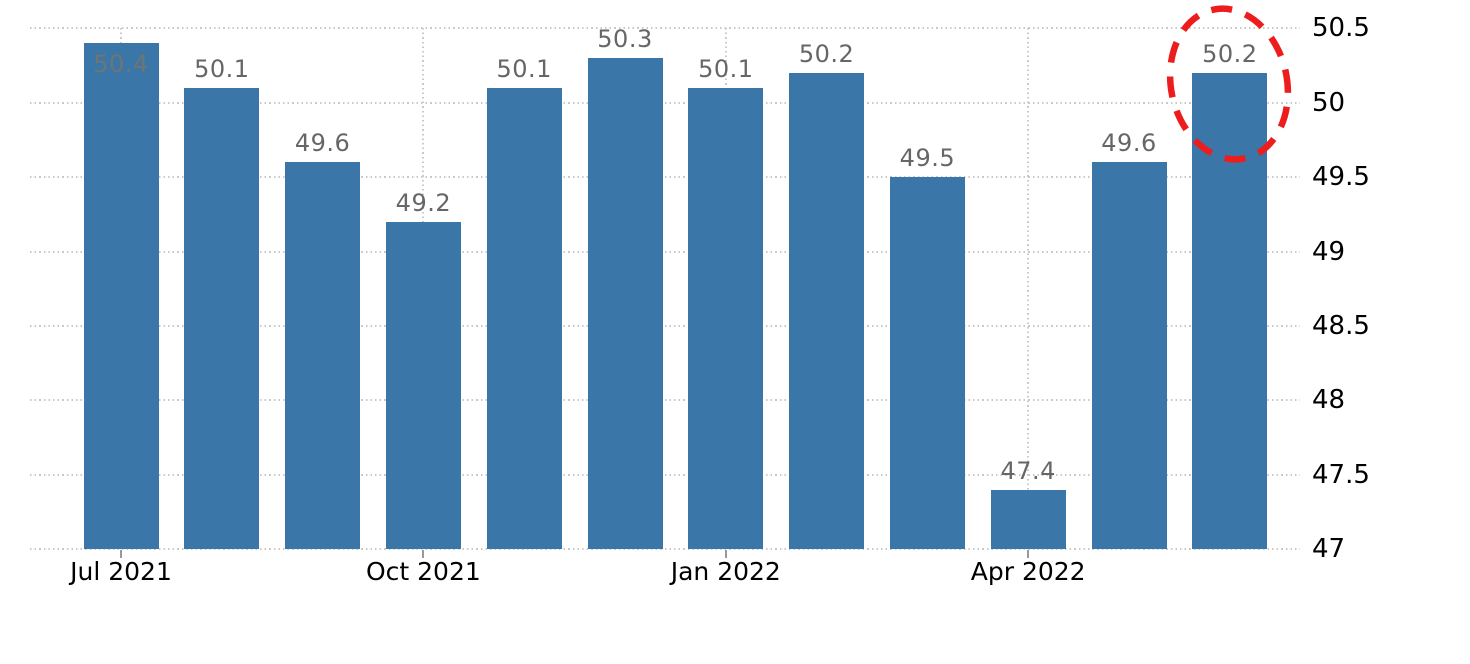 Image resolution: width=1470 pixels, height=664 pixels. What do you see at coordinates (725, 571) in the screenshot?
I see `x-axis-label: Jan 2022` at bounding box center [725, 571].